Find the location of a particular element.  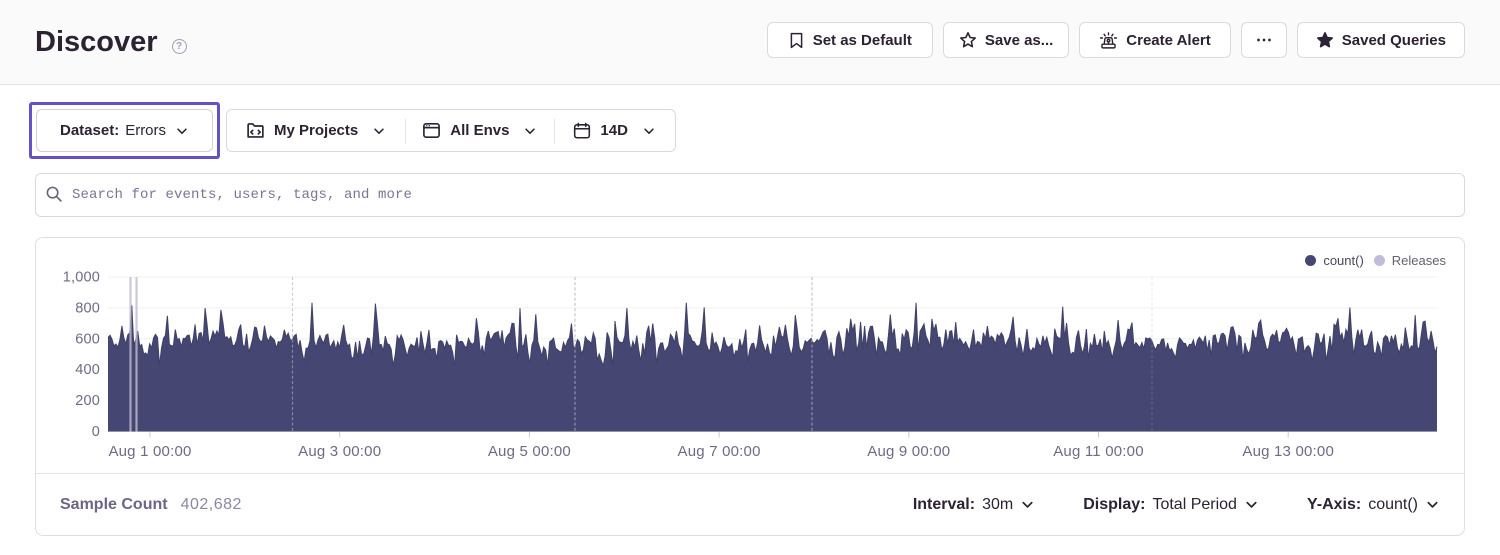

svg-text: 0 is located at coordinates (96, 432).